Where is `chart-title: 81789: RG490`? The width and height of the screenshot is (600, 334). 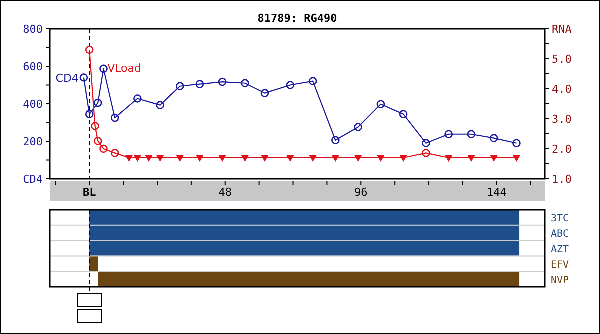 chart-title: 81789: RG490 is located at coordinates (298, 18).